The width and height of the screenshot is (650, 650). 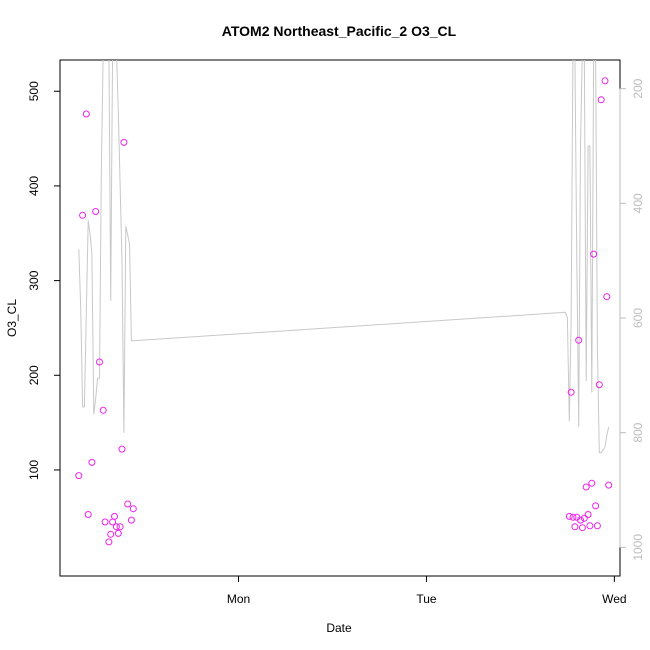 What do you see at coordinates (34, 470) in the screenshot?
I see `y-tick-label: 100` at bounding box center [34, 470].